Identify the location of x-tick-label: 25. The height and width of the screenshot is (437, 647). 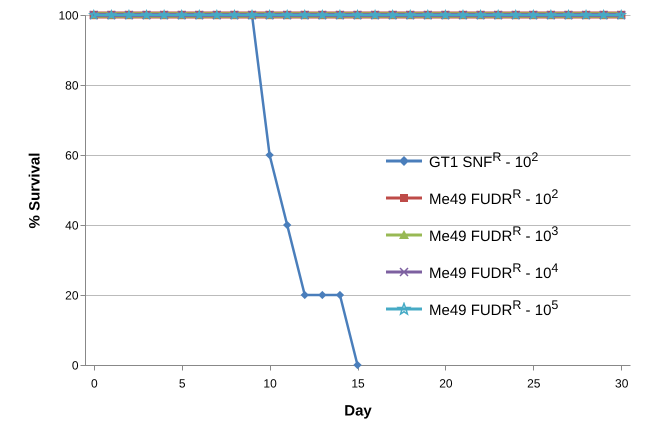
(534, 383).